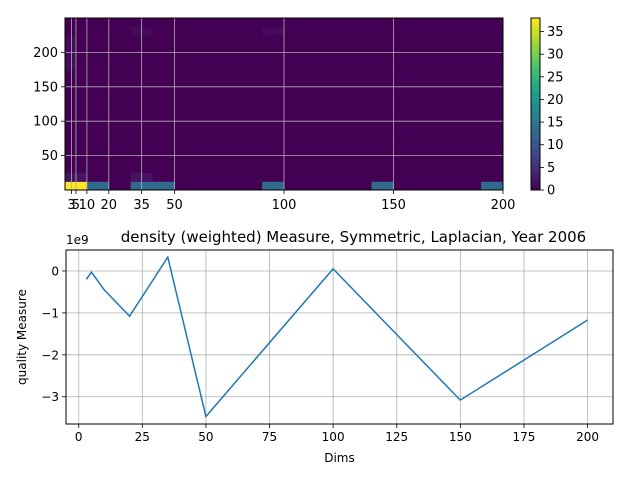  What do you see at coordinates (587, 437) in the screenshot?
I see `x-tick-label: 200` at bounding box center [587, 437].